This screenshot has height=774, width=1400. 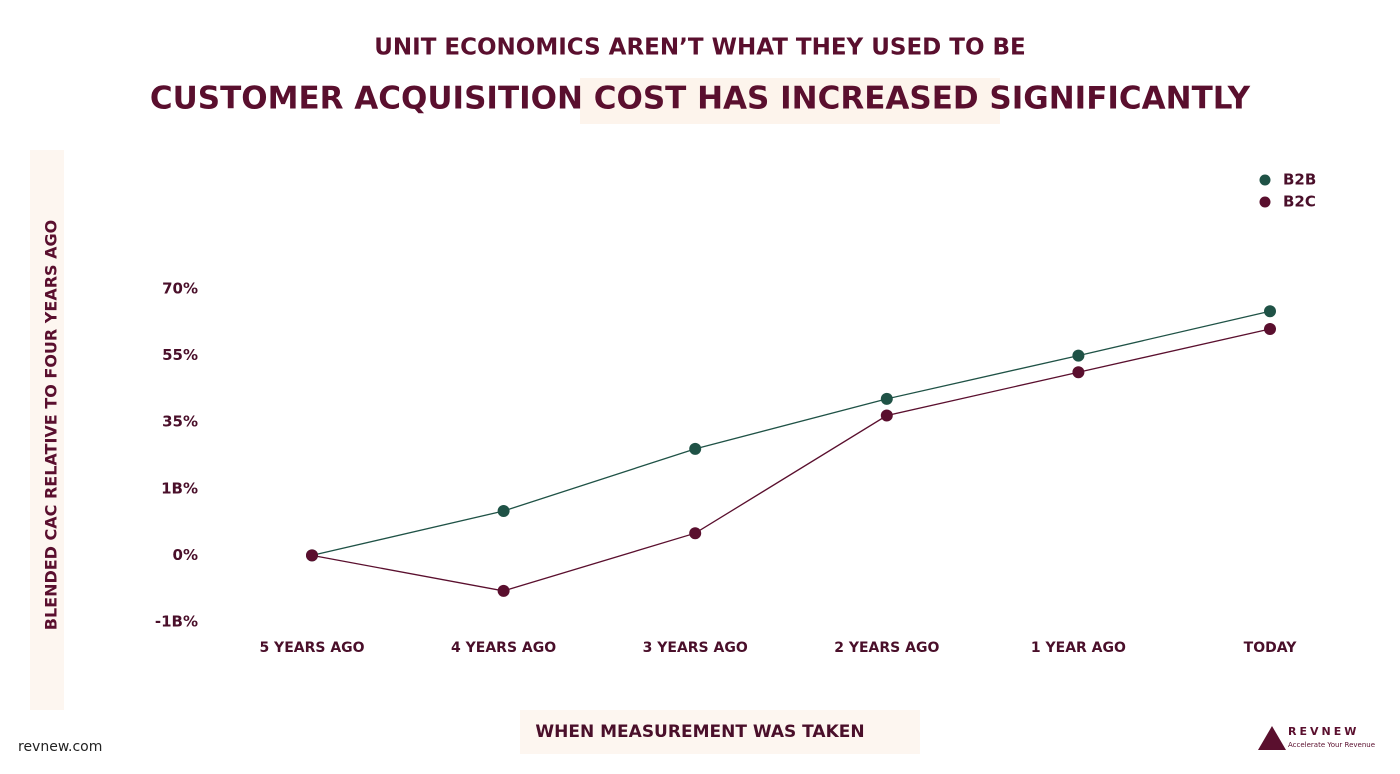 I want to click on y-tick-label: -1B%, so click(x=176, y=622).